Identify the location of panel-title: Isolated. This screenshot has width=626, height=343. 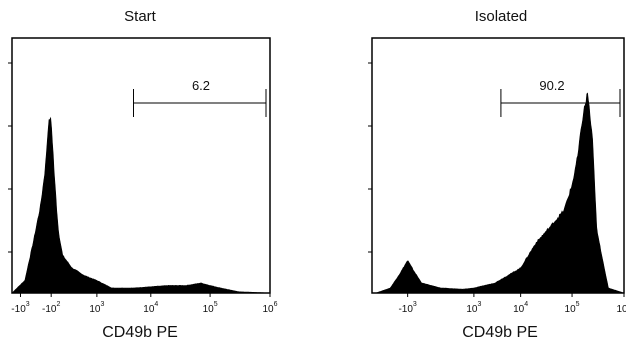
(501, 16).